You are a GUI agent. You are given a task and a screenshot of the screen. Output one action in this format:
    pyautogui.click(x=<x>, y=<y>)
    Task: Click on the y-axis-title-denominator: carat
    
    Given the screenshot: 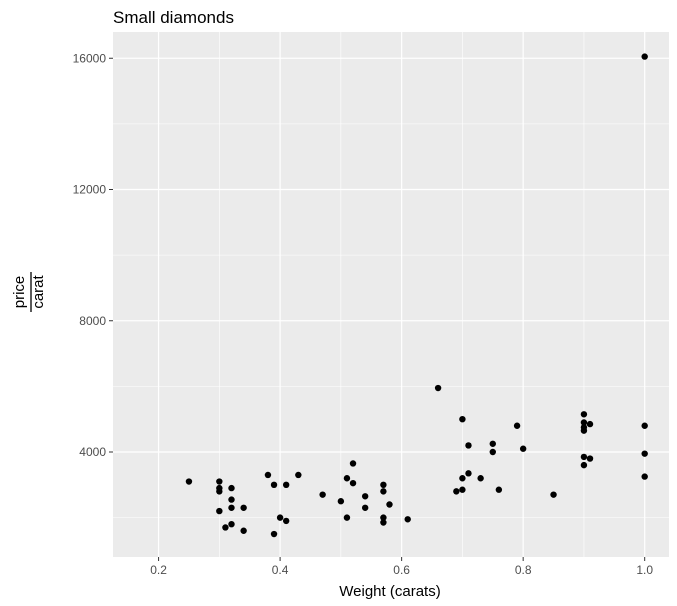 What is the action you would take?
    pyautogui.click(x=38, y=292)
    